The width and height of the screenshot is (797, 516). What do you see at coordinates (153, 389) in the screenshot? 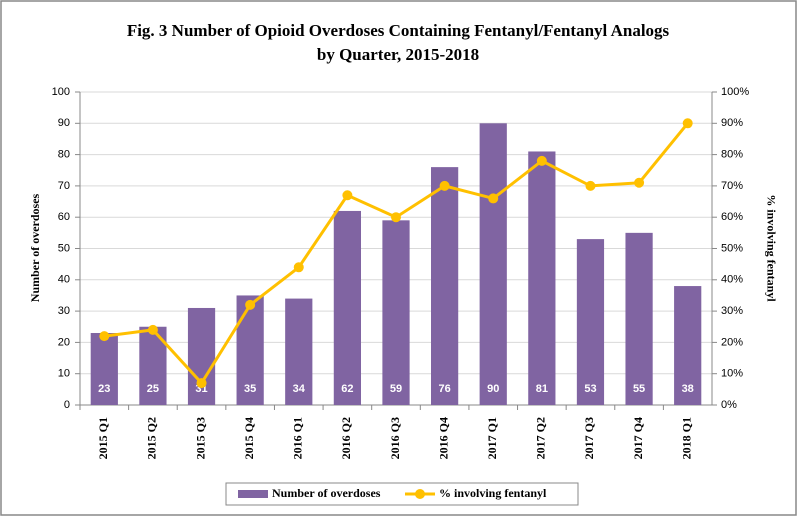
I see `bar-value-label: 25` at bounding box center [153, 389].